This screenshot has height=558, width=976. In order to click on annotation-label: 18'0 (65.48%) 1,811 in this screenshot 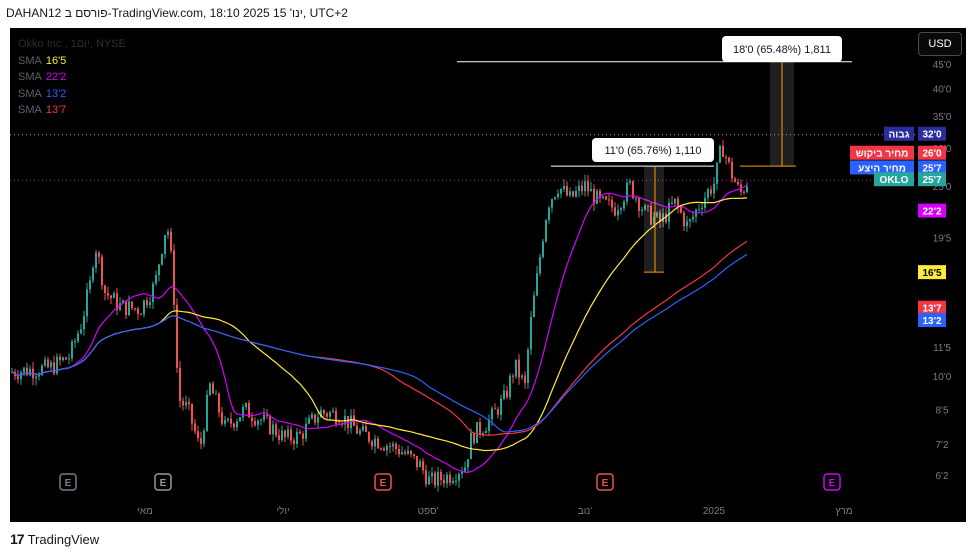, I will do `click(782, 50)`.